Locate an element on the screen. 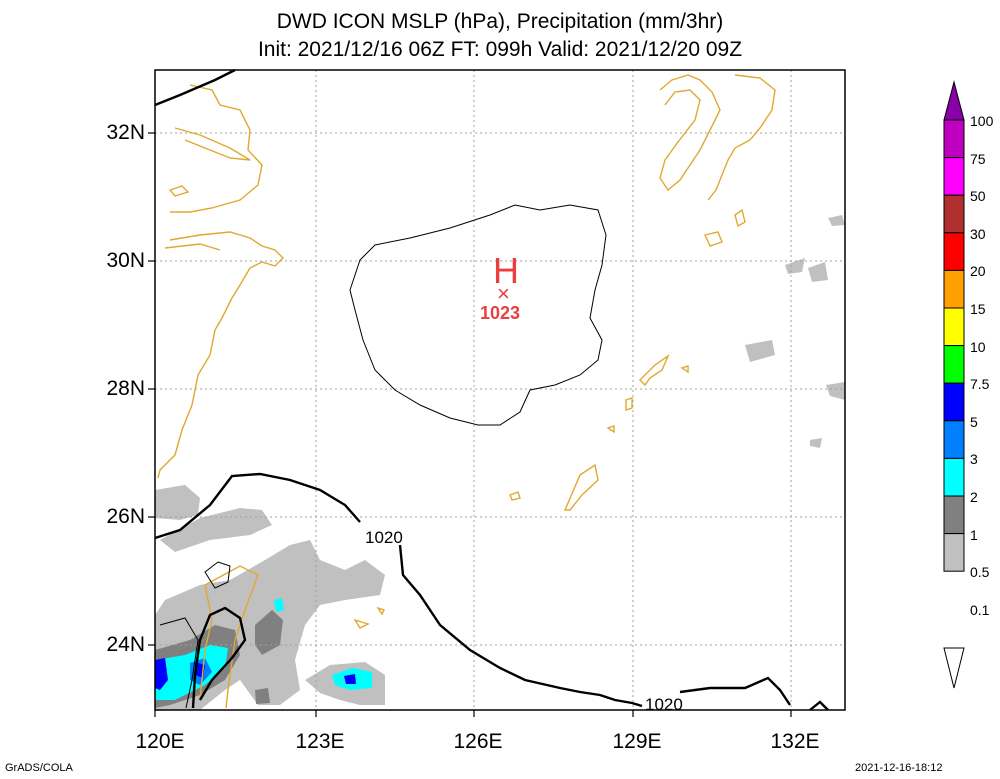 This screenshot has width=1000, height=779. colorbar-label: 0.1 is located at coordinates (980, 609).